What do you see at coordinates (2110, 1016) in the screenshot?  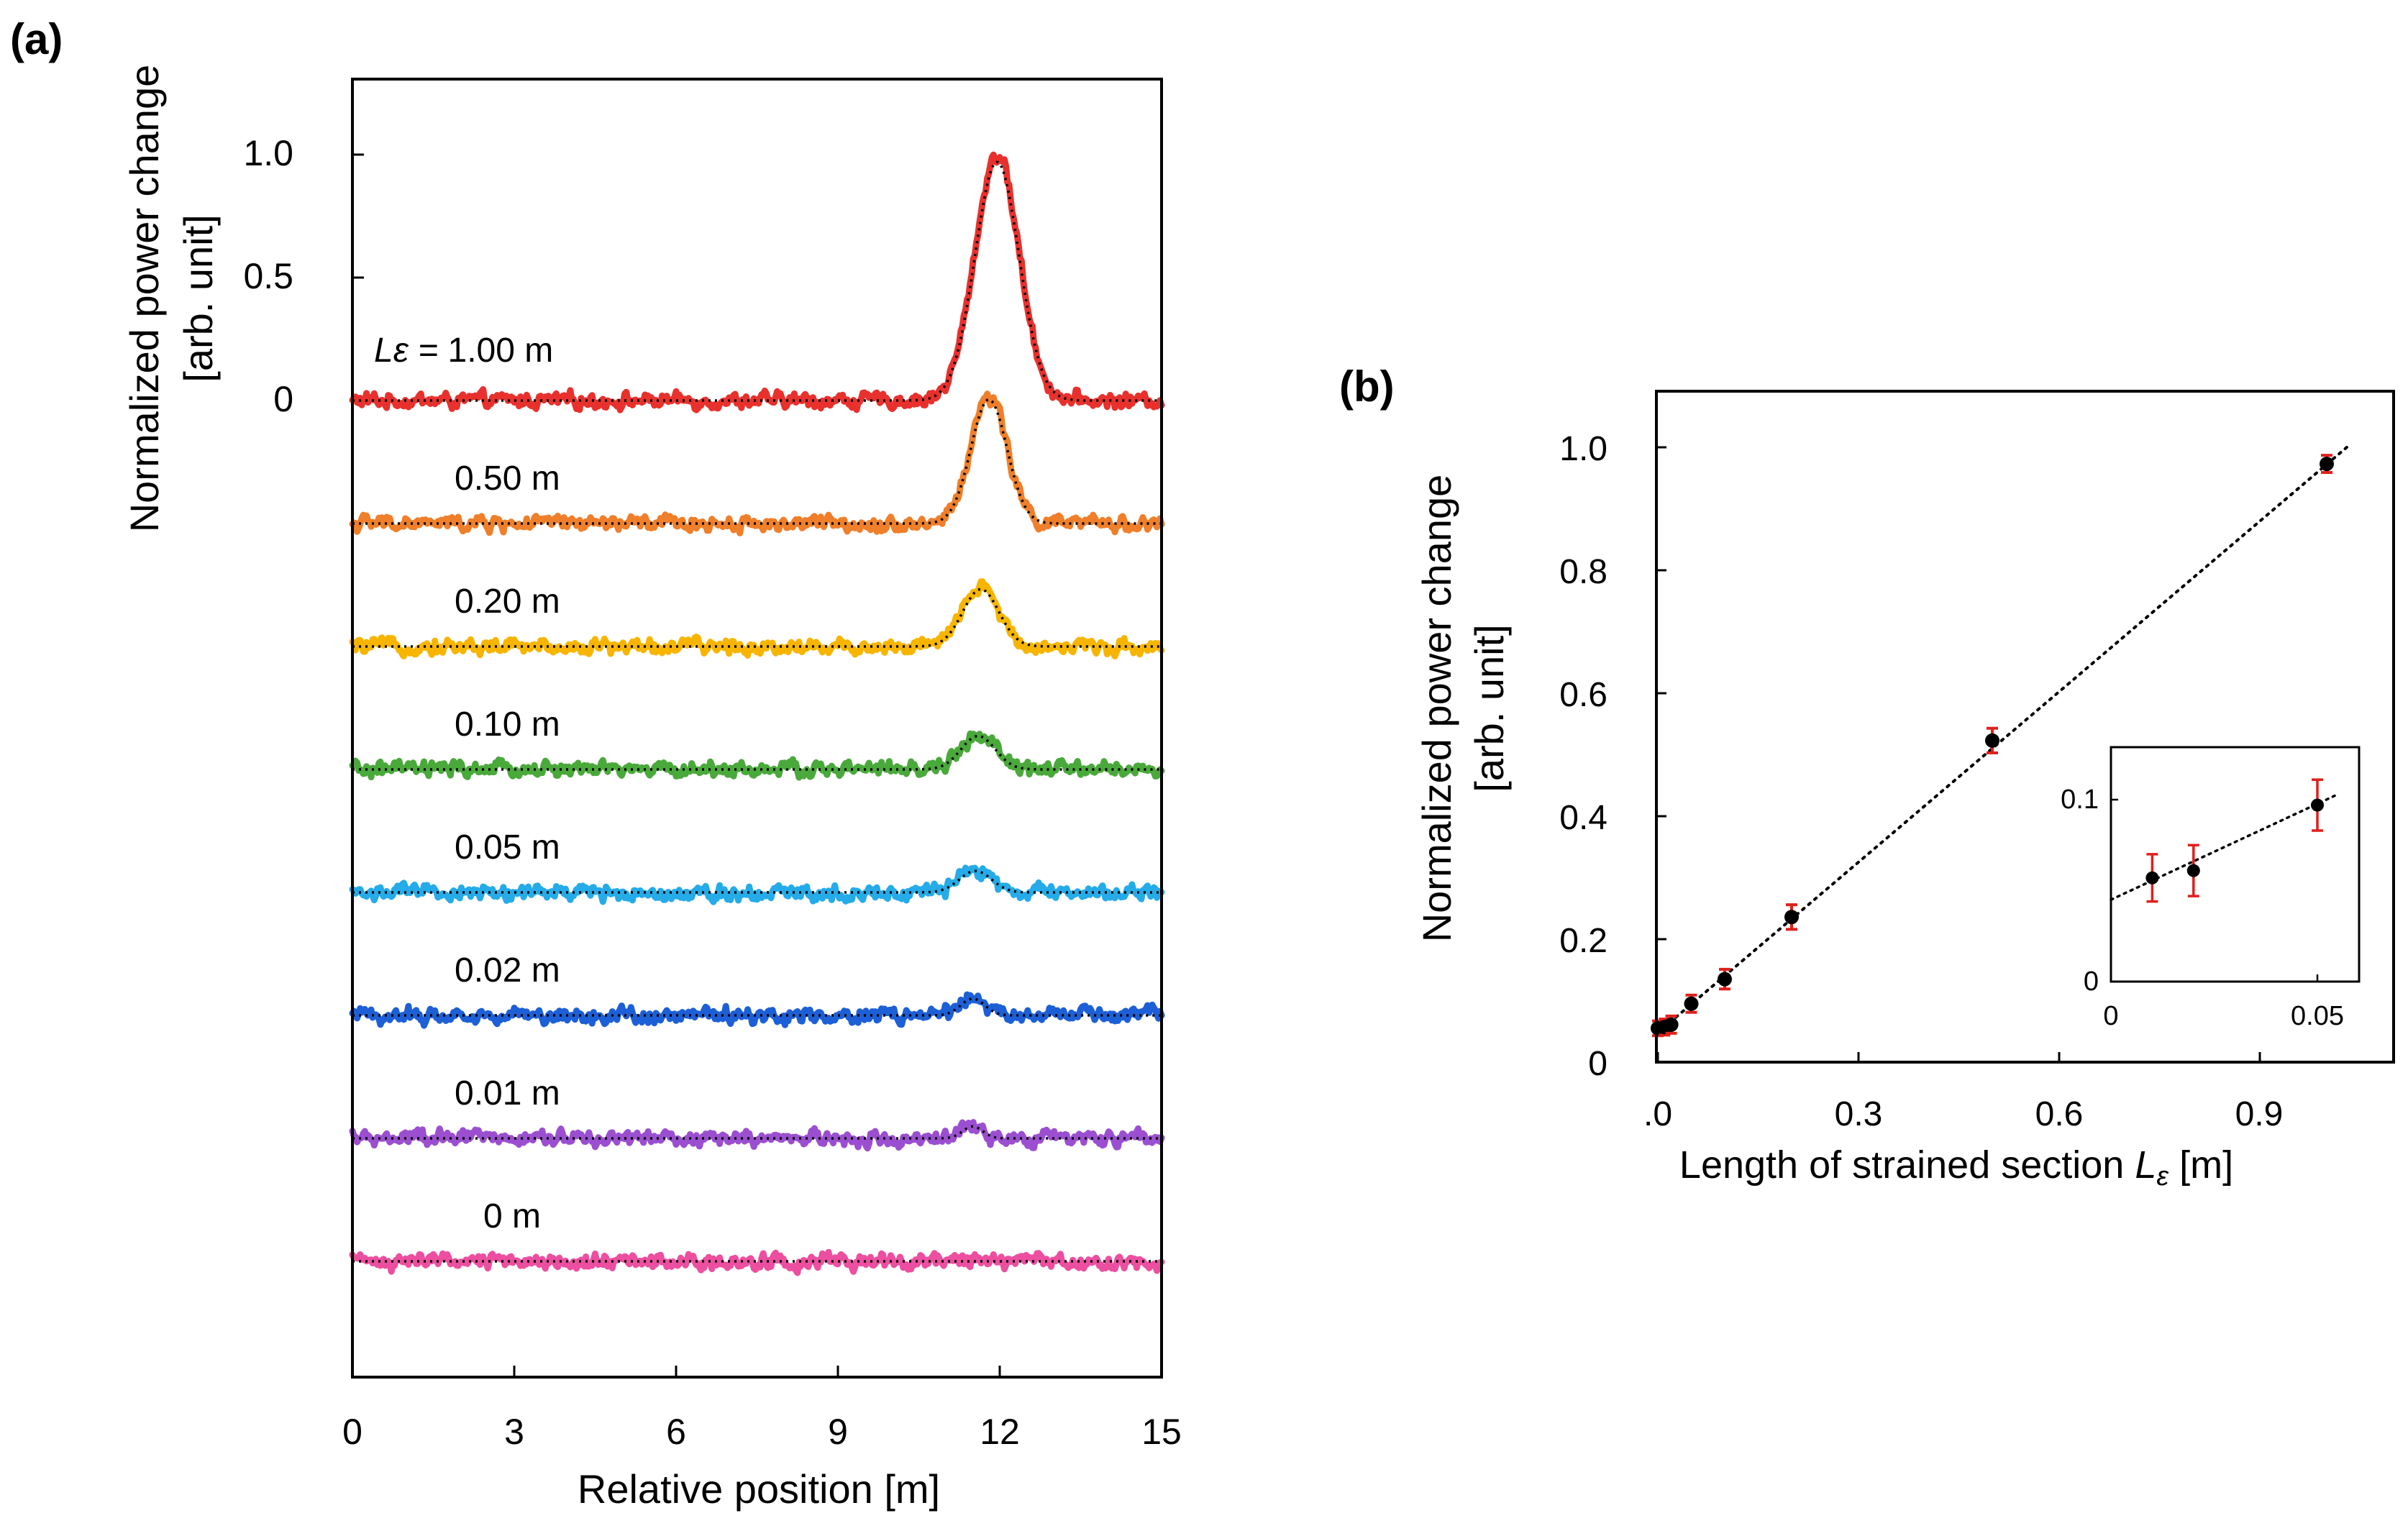 I see `inset-xtick-label: 0` at bounding box center [2110, 1016].